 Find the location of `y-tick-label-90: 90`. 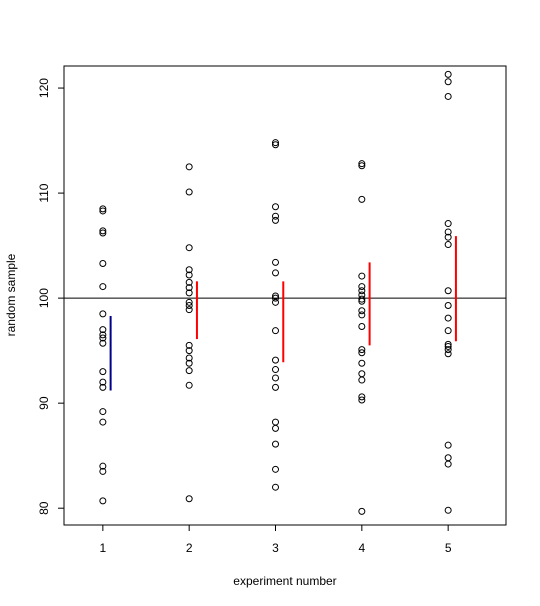

y-tick-label-90: 90 is located at coordinates (44, 403).